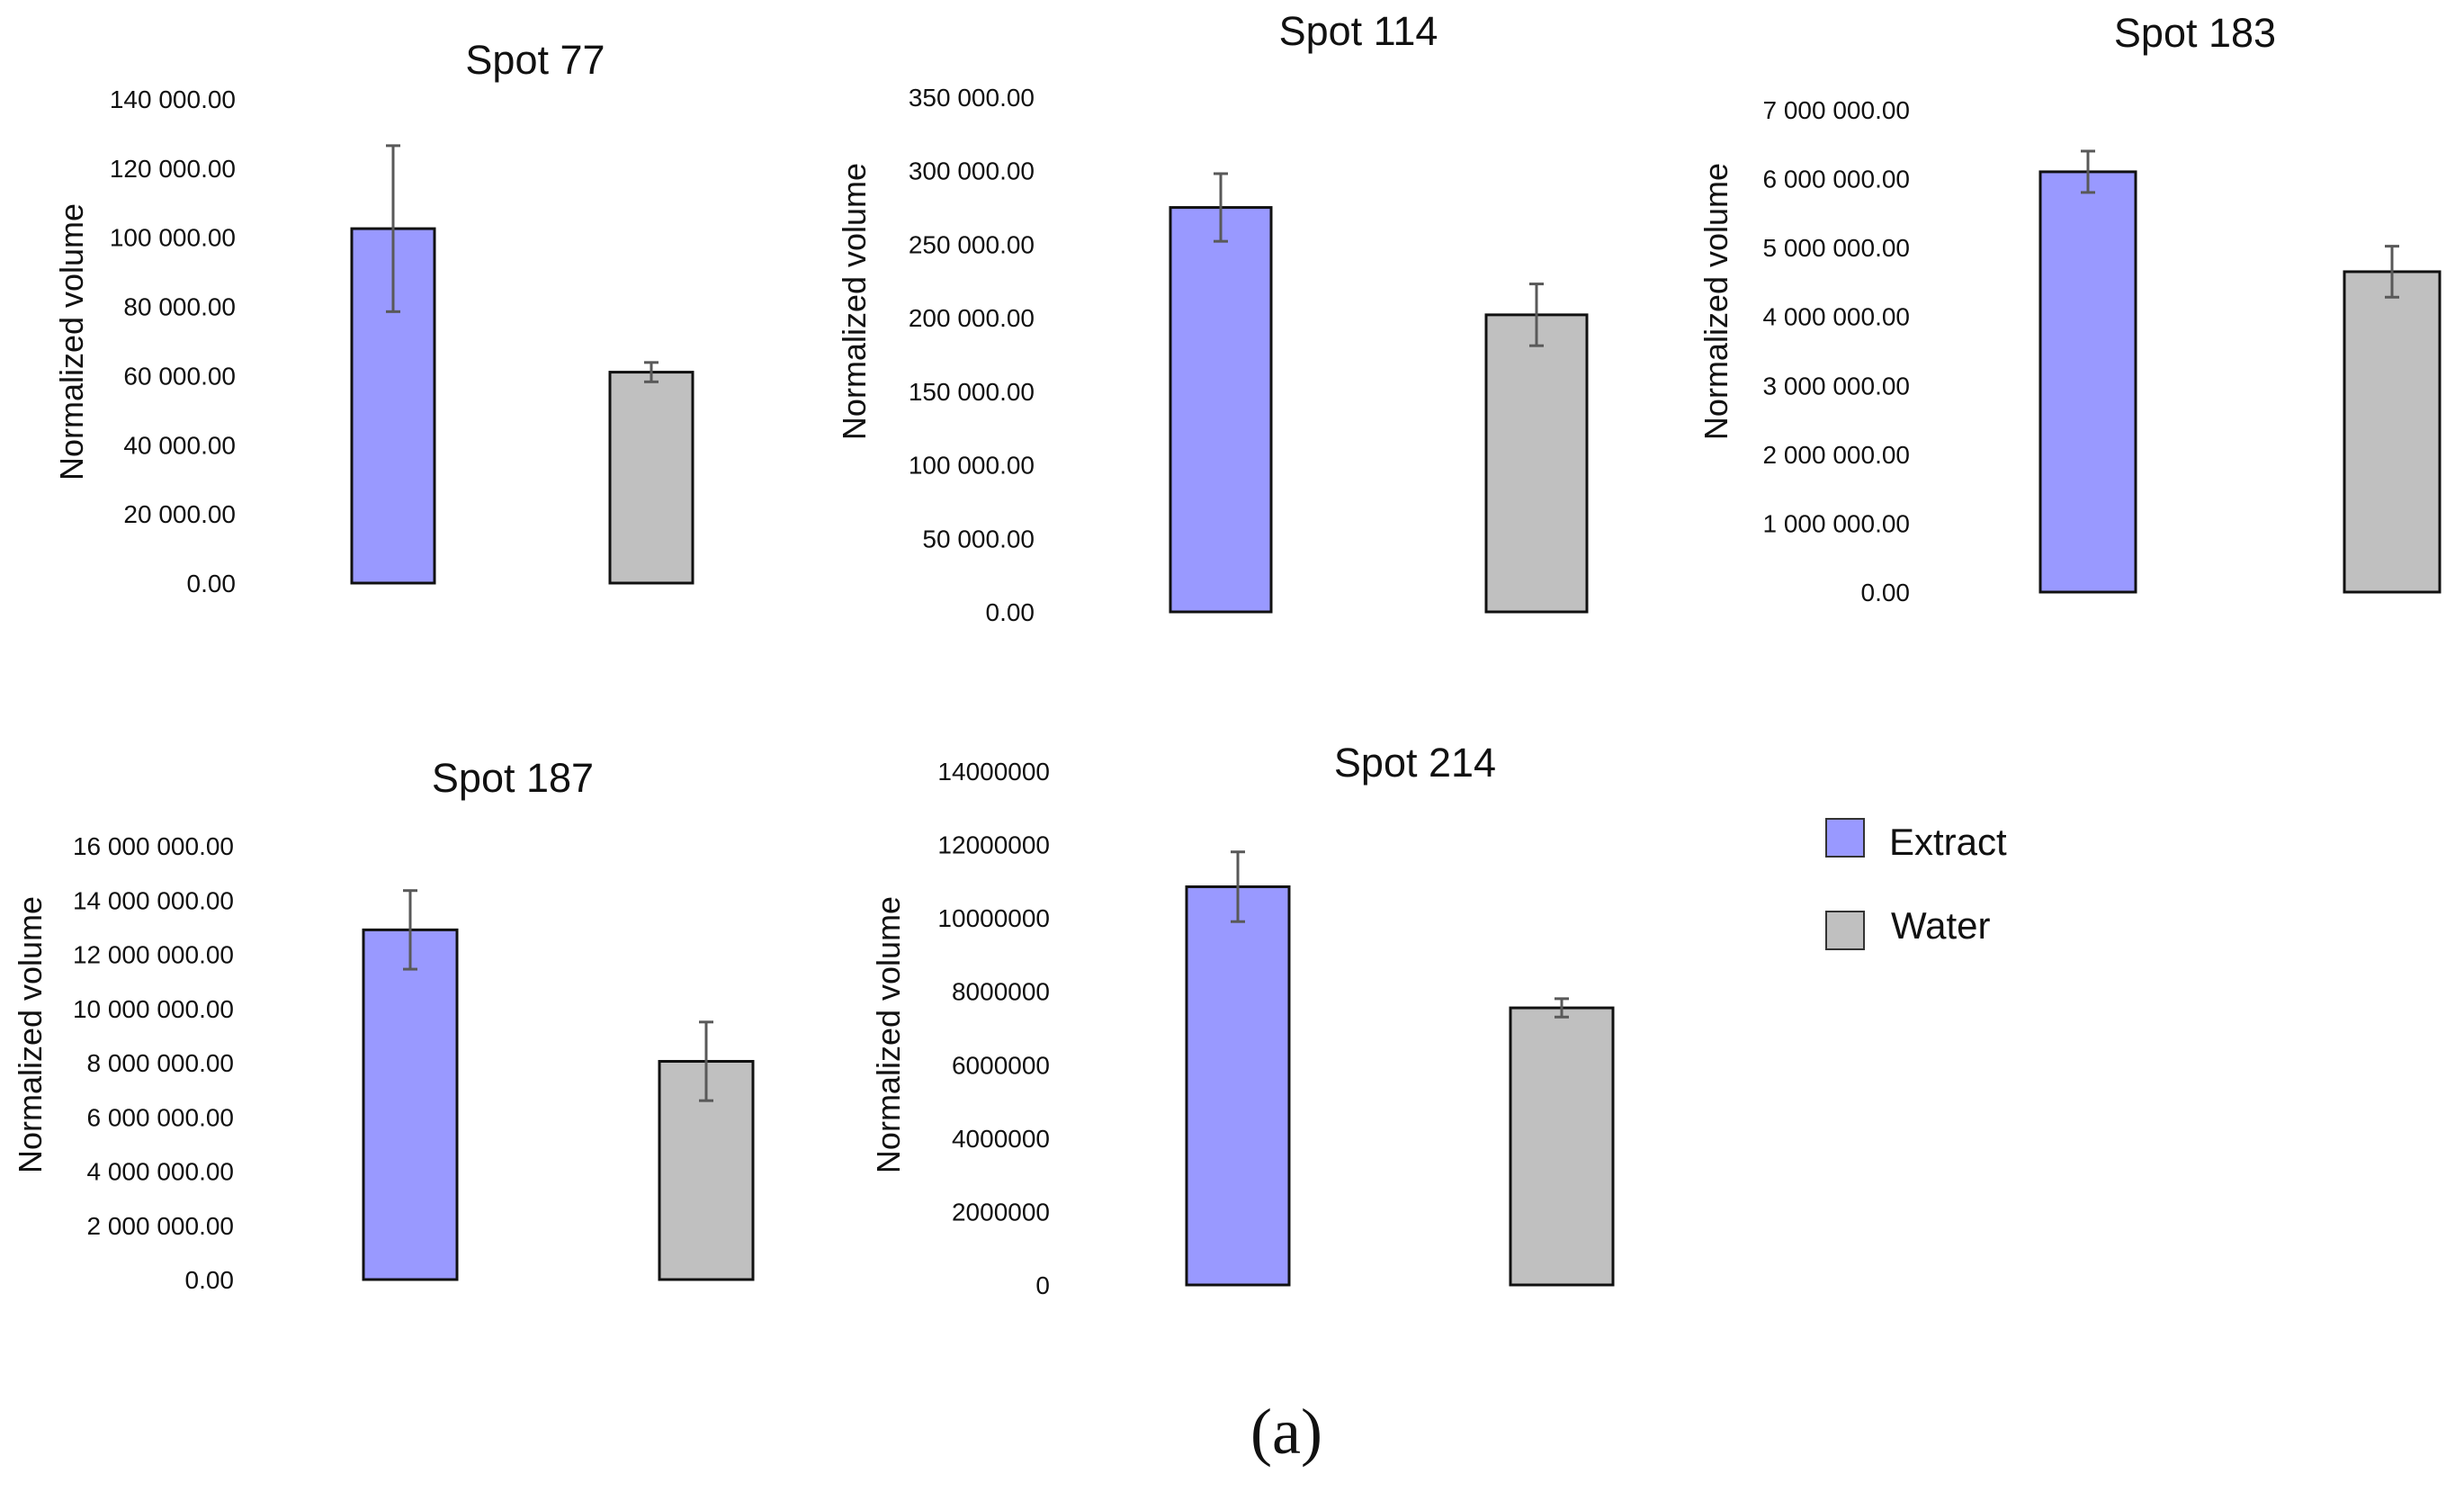  What do you see at coordinates (153, 955) in the screenshot?
I see `y-tick-label: 12 000 000.00` at bounding box center [153, 955].